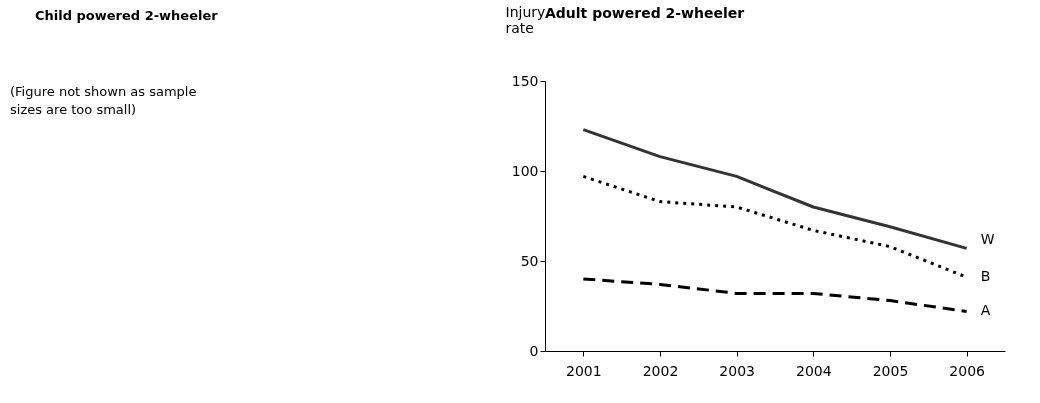 Image resolution: width=1040 pixels, height=403 pixels. I want to click on x-tick-label: 2002, so click(660, 370).